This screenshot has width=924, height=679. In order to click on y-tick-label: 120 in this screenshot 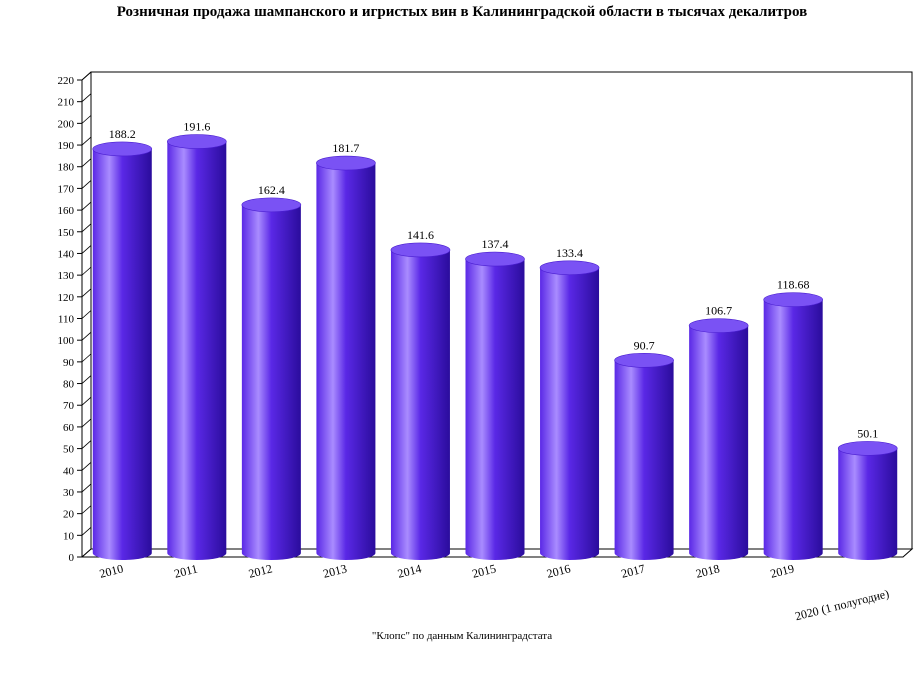, I will do `click(66, 298)`.